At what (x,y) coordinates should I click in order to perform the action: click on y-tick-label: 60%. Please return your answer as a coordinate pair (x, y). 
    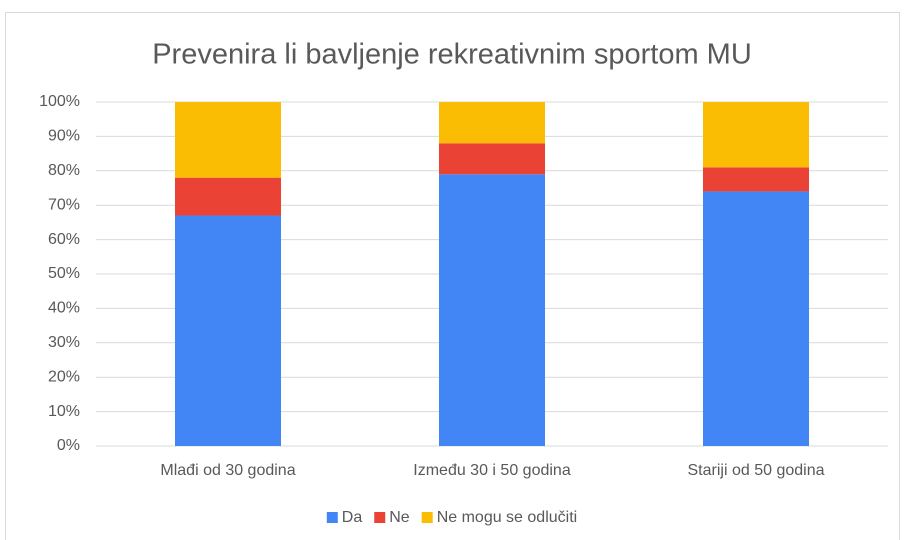
    Looking at the image, I should click on (64, 239).